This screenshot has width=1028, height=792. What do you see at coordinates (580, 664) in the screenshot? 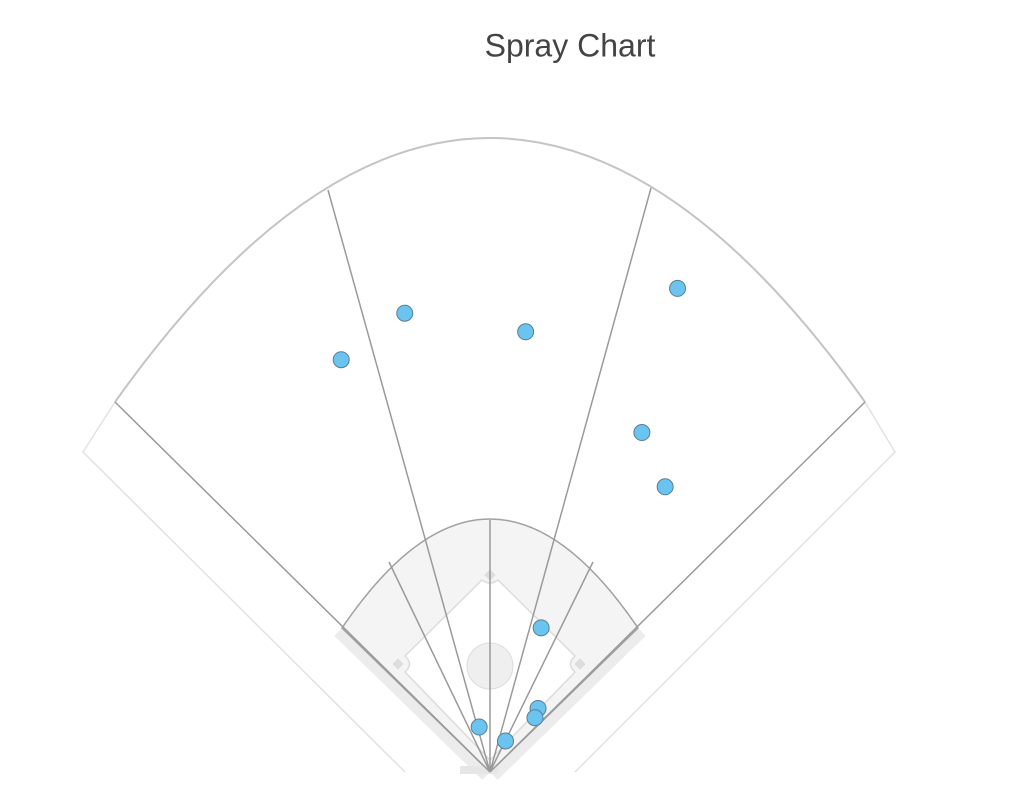
I see `first-base` at bounding box center [580, 664].